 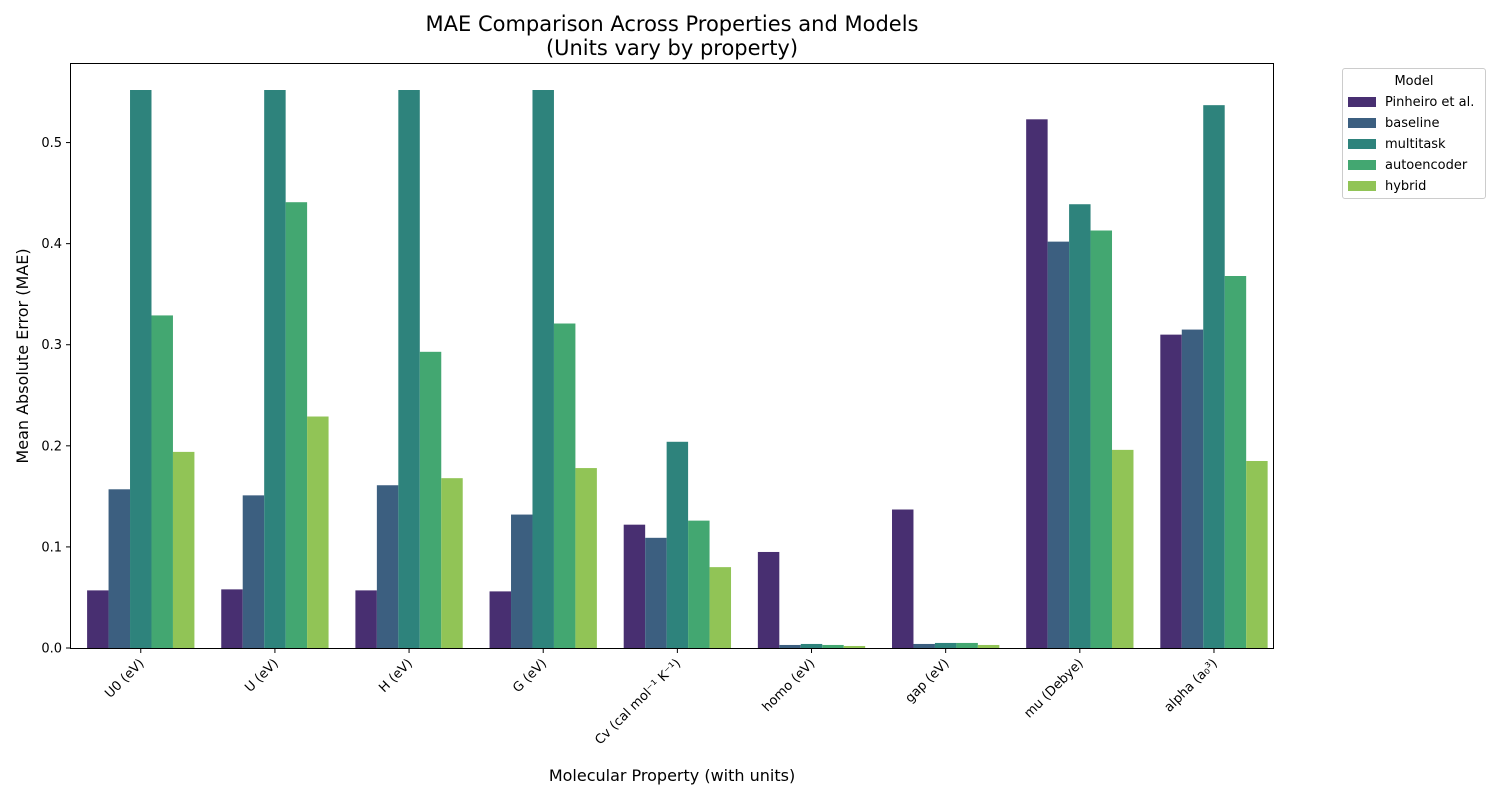 What do you see at coordinates (1191, 685) in the screenshot?
I see `x-tick-label: alpha (a₀³)` at bounding box center [1191, 685].